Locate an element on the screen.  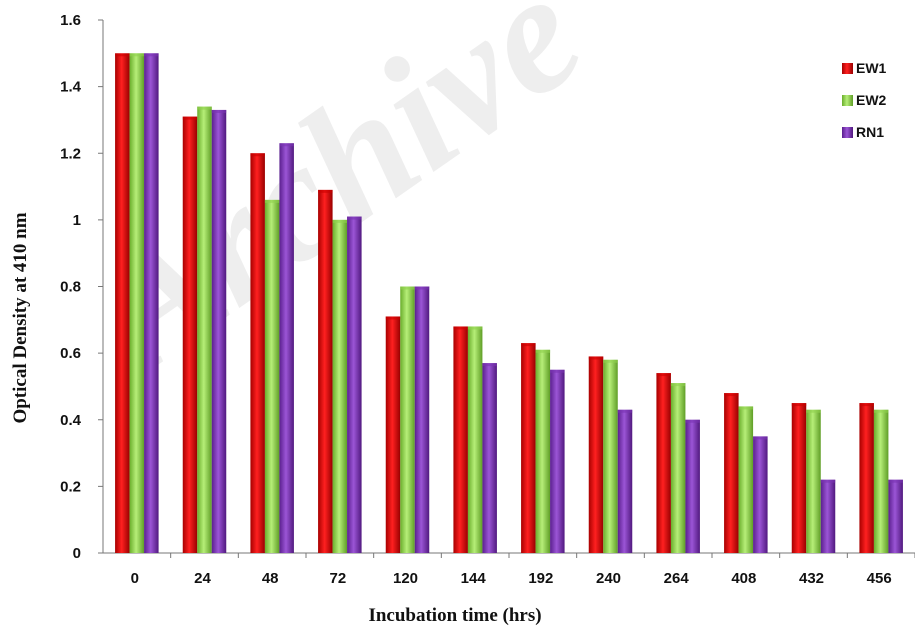
legend-label-ew2: EW2 is located at coordinates (871, 100).